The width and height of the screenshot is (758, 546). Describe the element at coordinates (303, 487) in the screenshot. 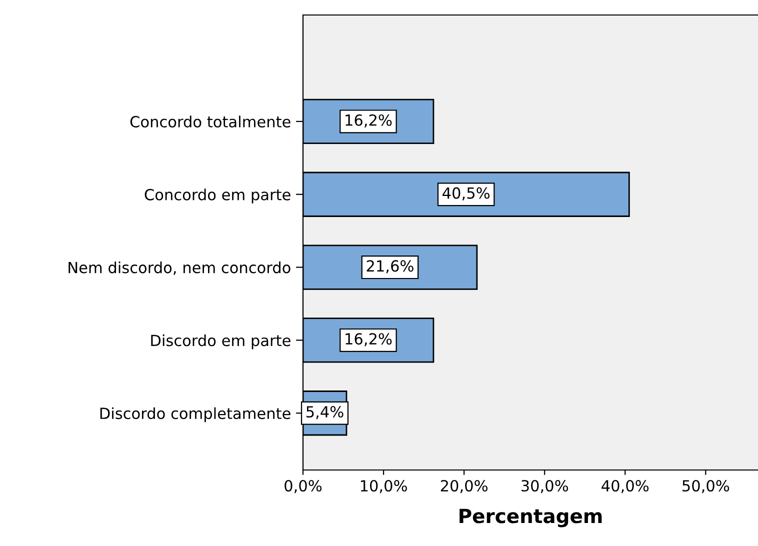

I see `x-tick-label: 0,0%` at that location.